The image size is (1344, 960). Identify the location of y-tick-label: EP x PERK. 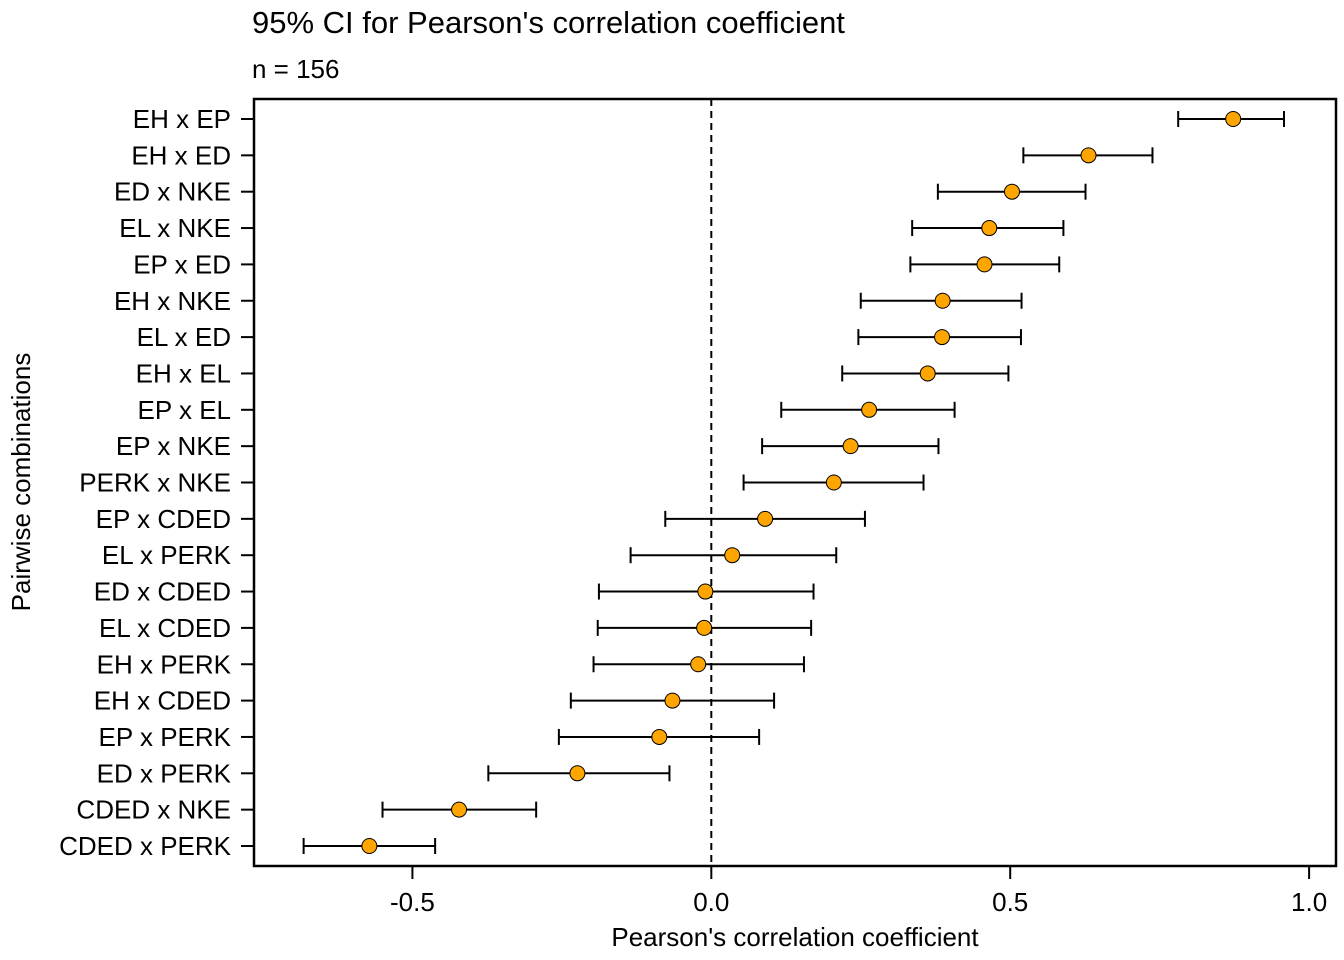
(165, 737).